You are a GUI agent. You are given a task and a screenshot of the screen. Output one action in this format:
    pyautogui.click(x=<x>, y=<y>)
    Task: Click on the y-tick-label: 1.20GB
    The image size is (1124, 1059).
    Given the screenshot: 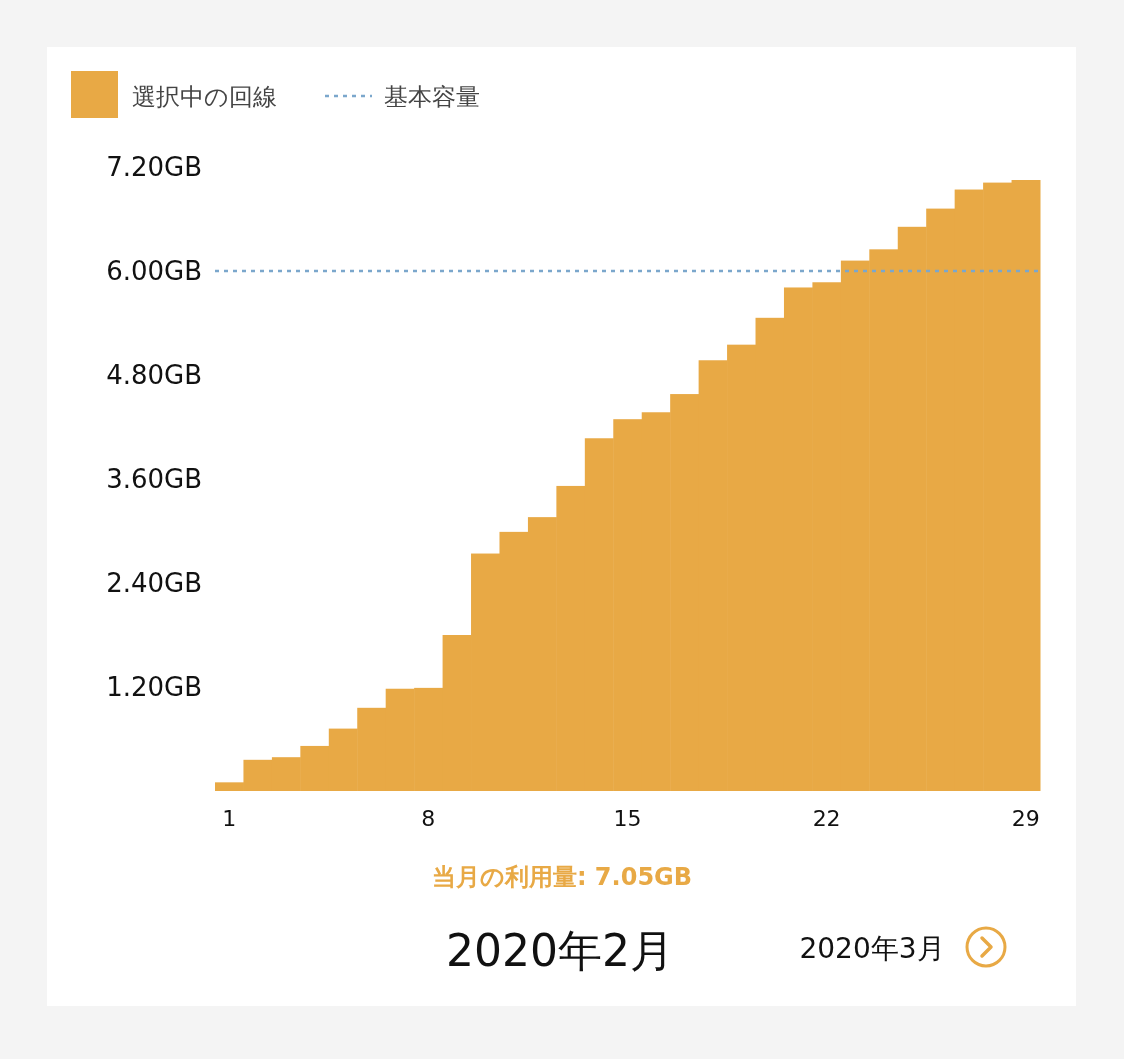 What is the action you would take?
    pyautogui.click(x=154, y=687)
    